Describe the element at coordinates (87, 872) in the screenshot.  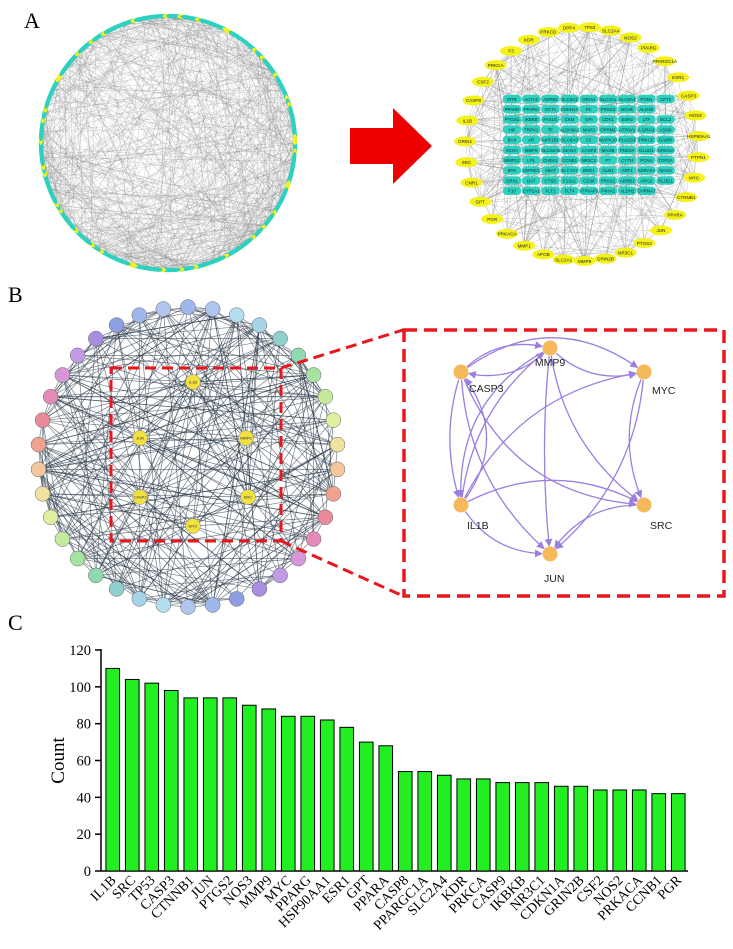
I see `y-tick-label: 0` at that location.